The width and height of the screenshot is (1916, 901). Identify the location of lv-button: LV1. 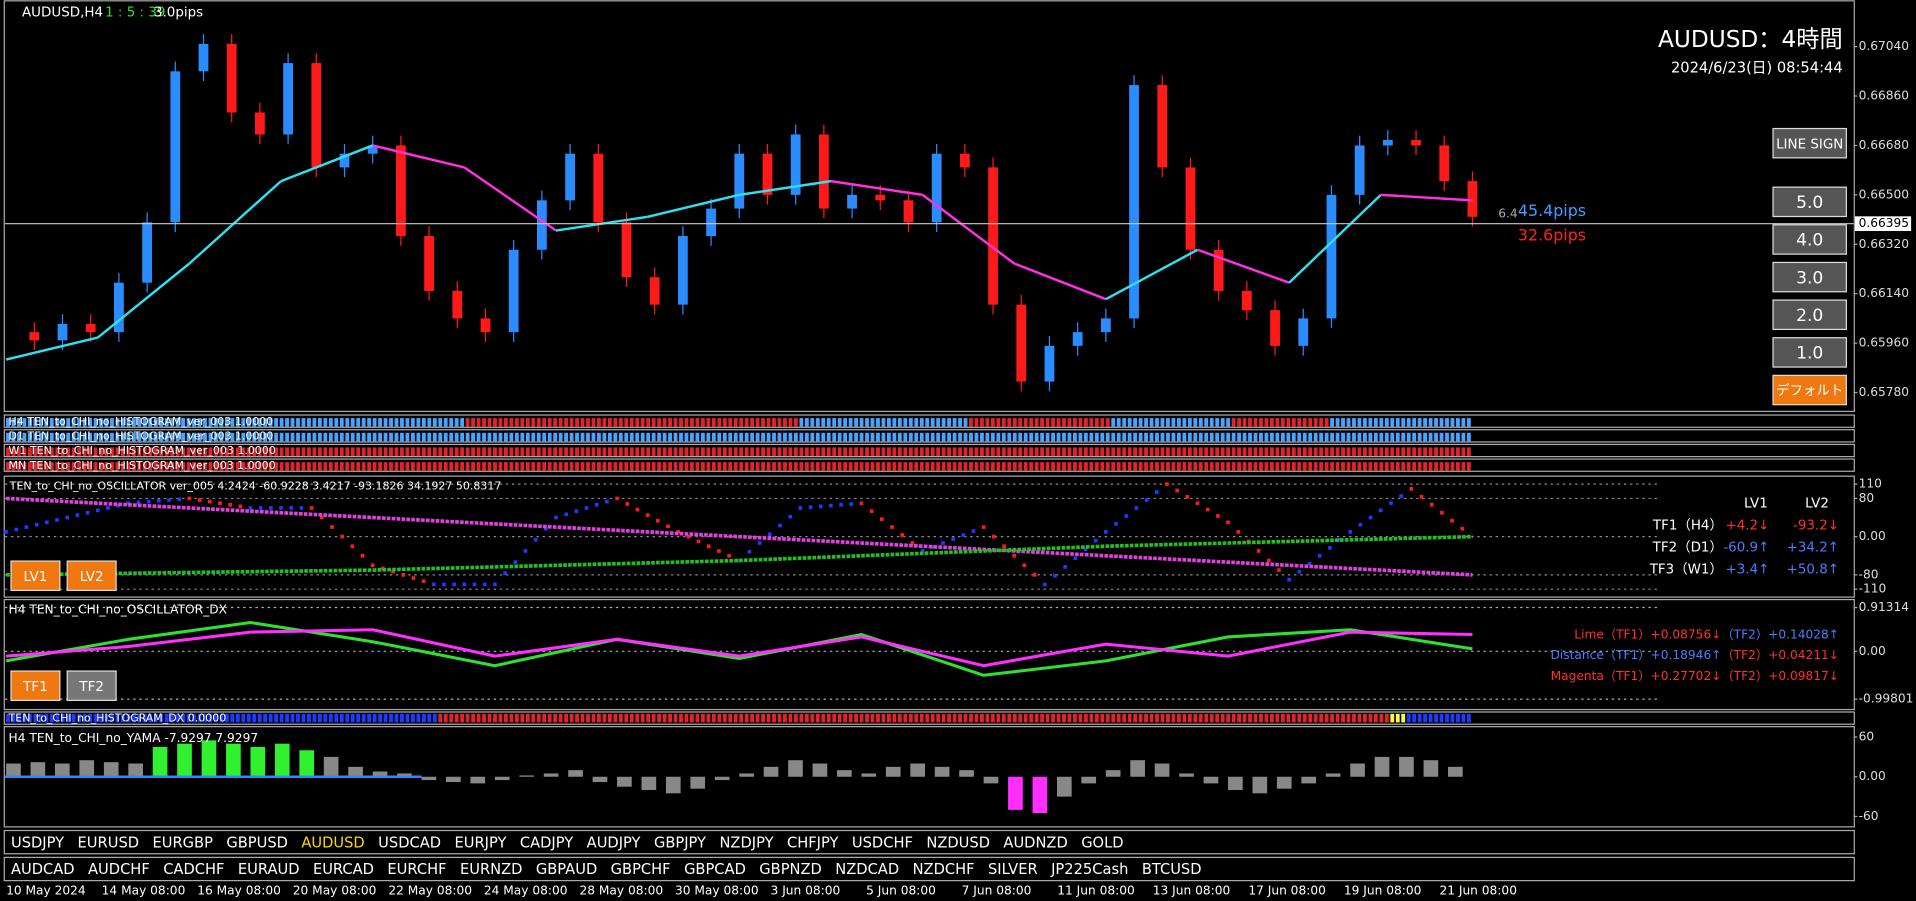
(35, 576).